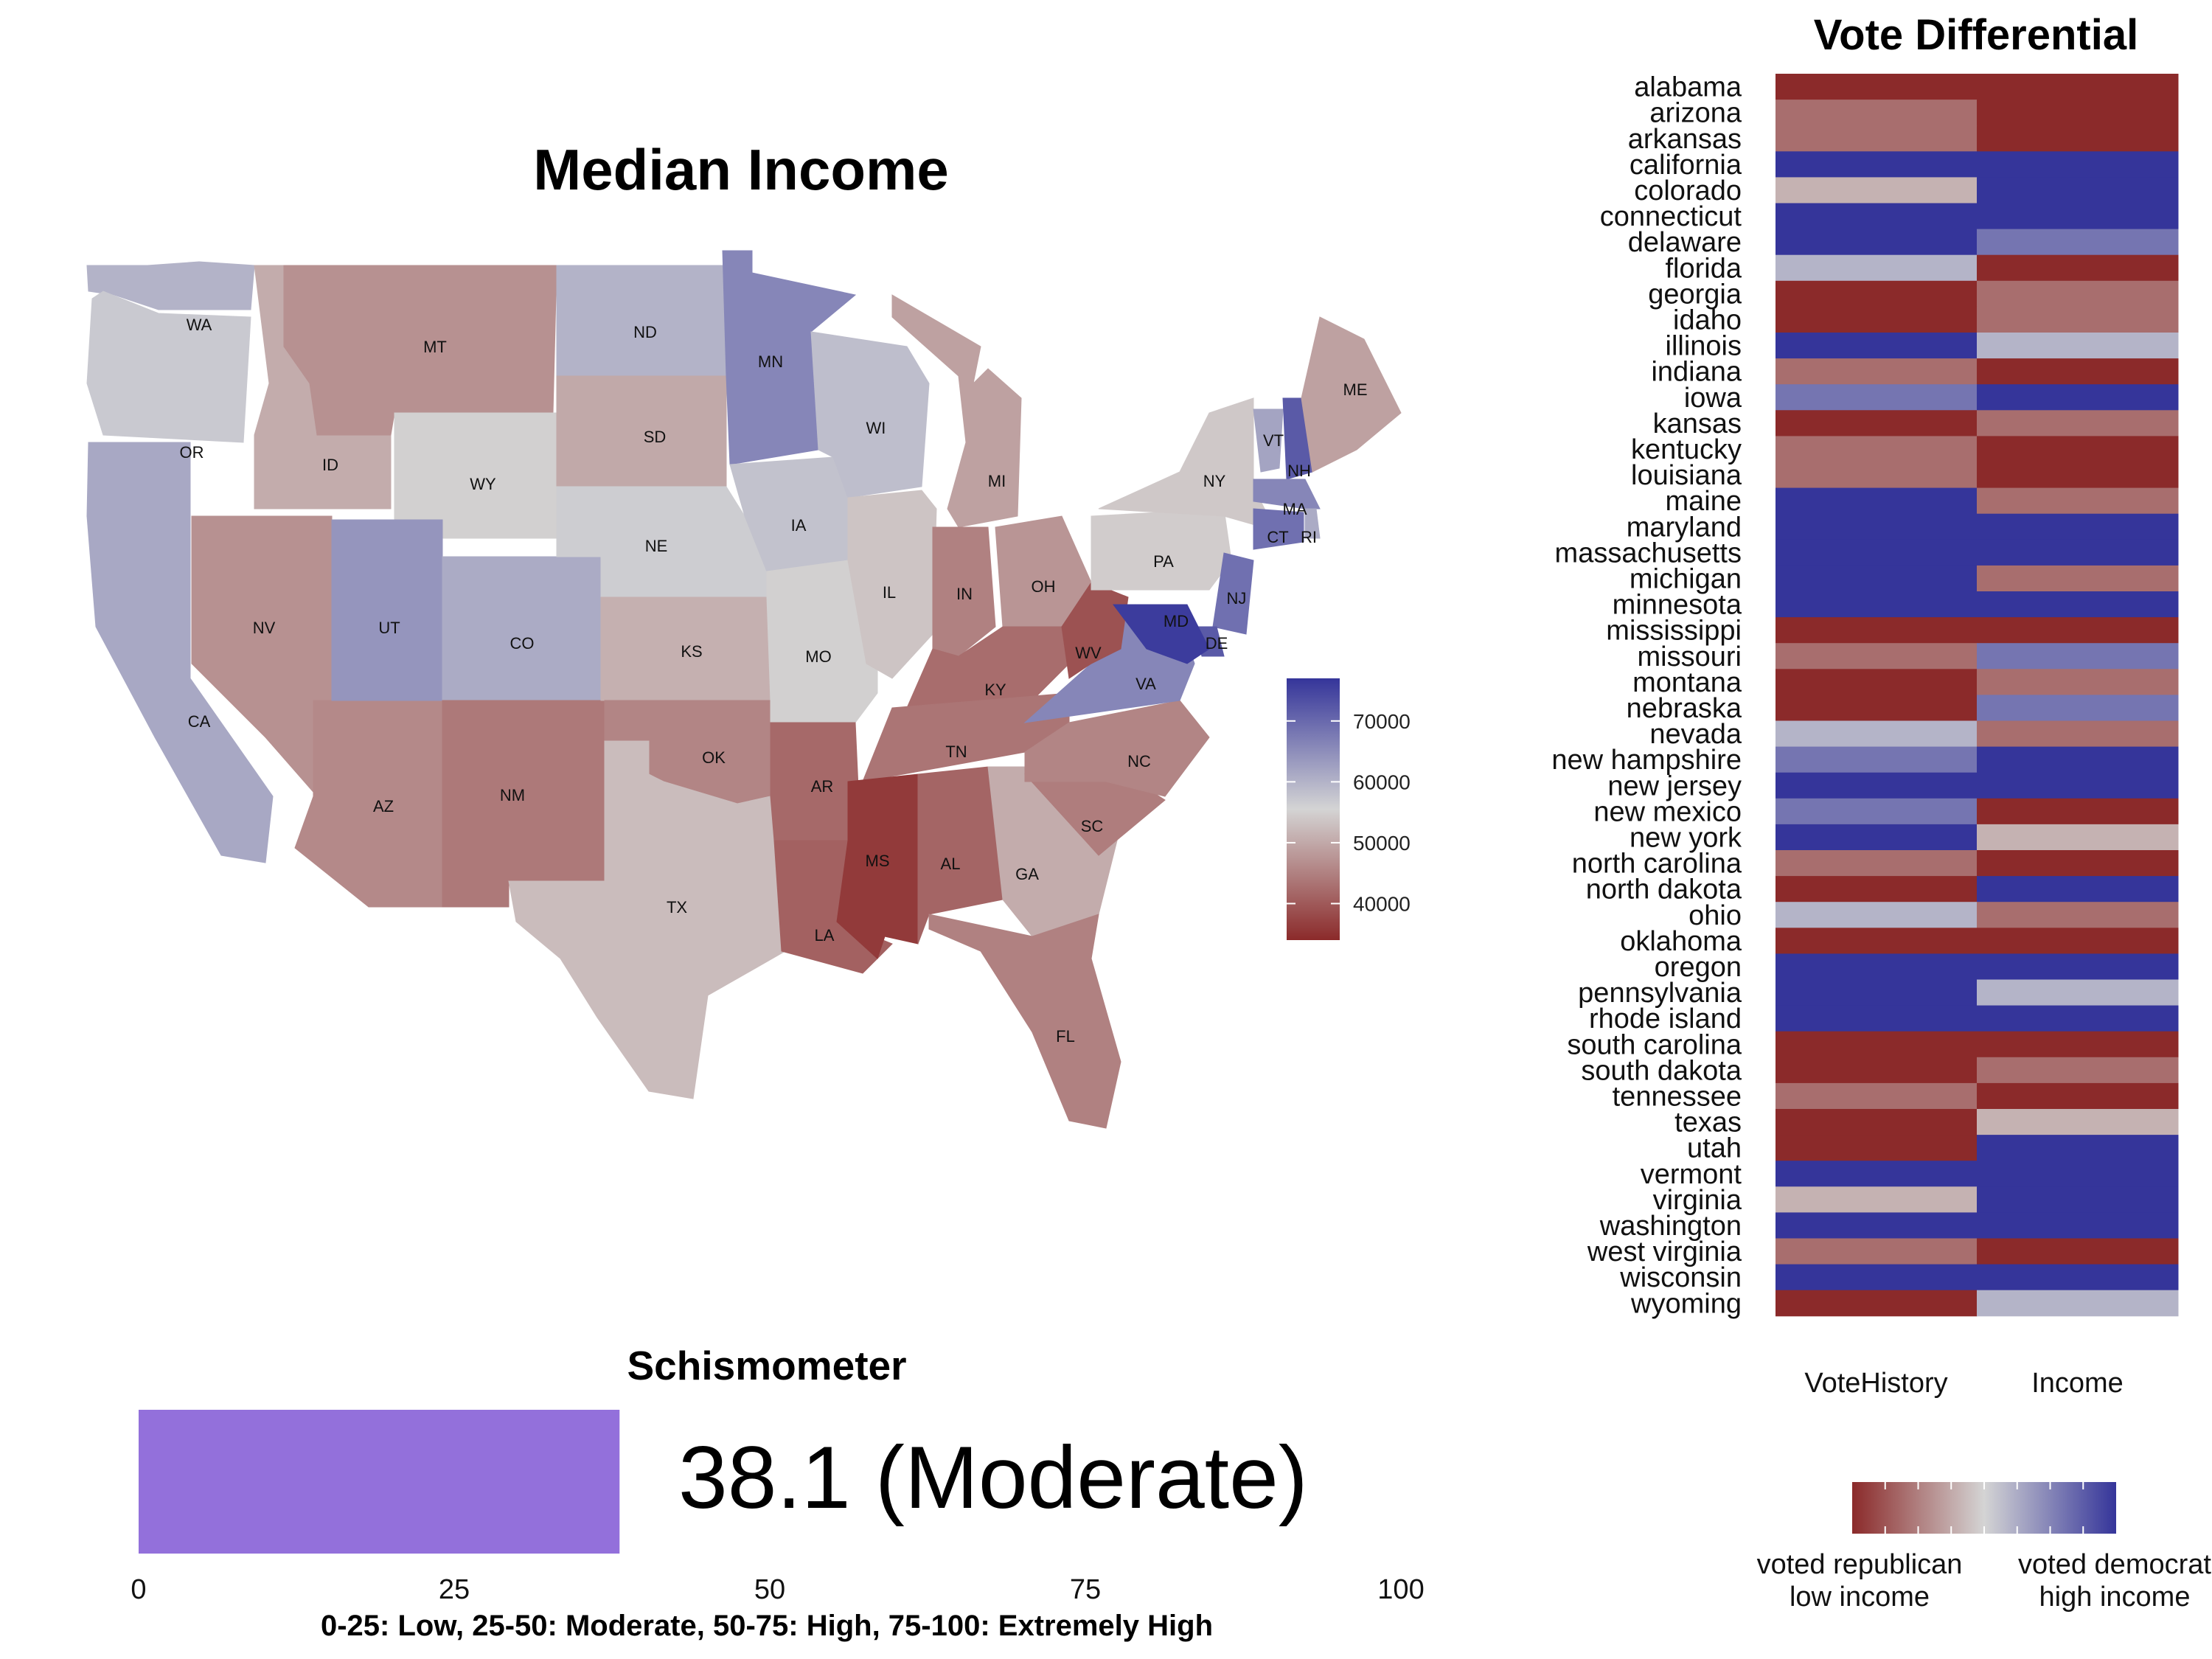 This screenshot has width=2212, height=1659. I want to click on heatmap-column-label: VoteHistory, so click(1875, 1383).